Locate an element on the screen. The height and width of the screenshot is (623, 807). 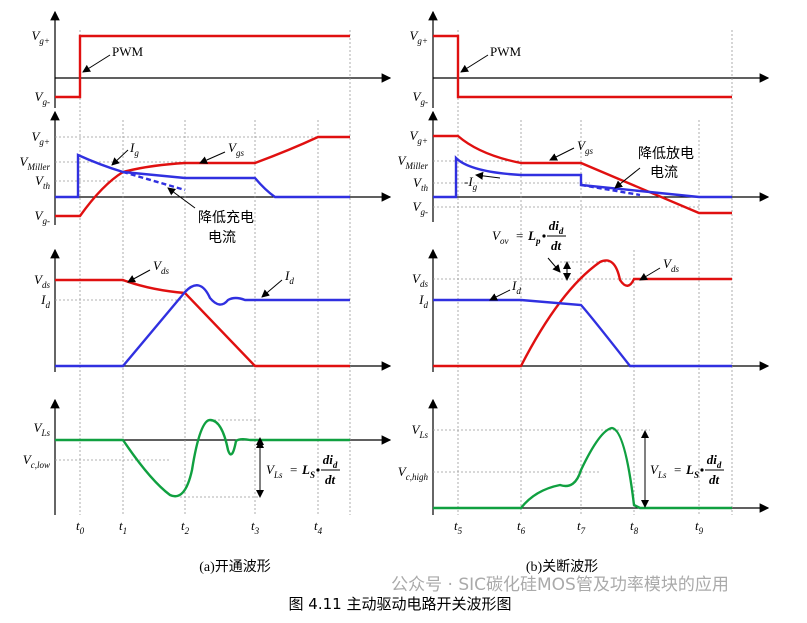
subscript: 6 is located at coordinates (523, 531).